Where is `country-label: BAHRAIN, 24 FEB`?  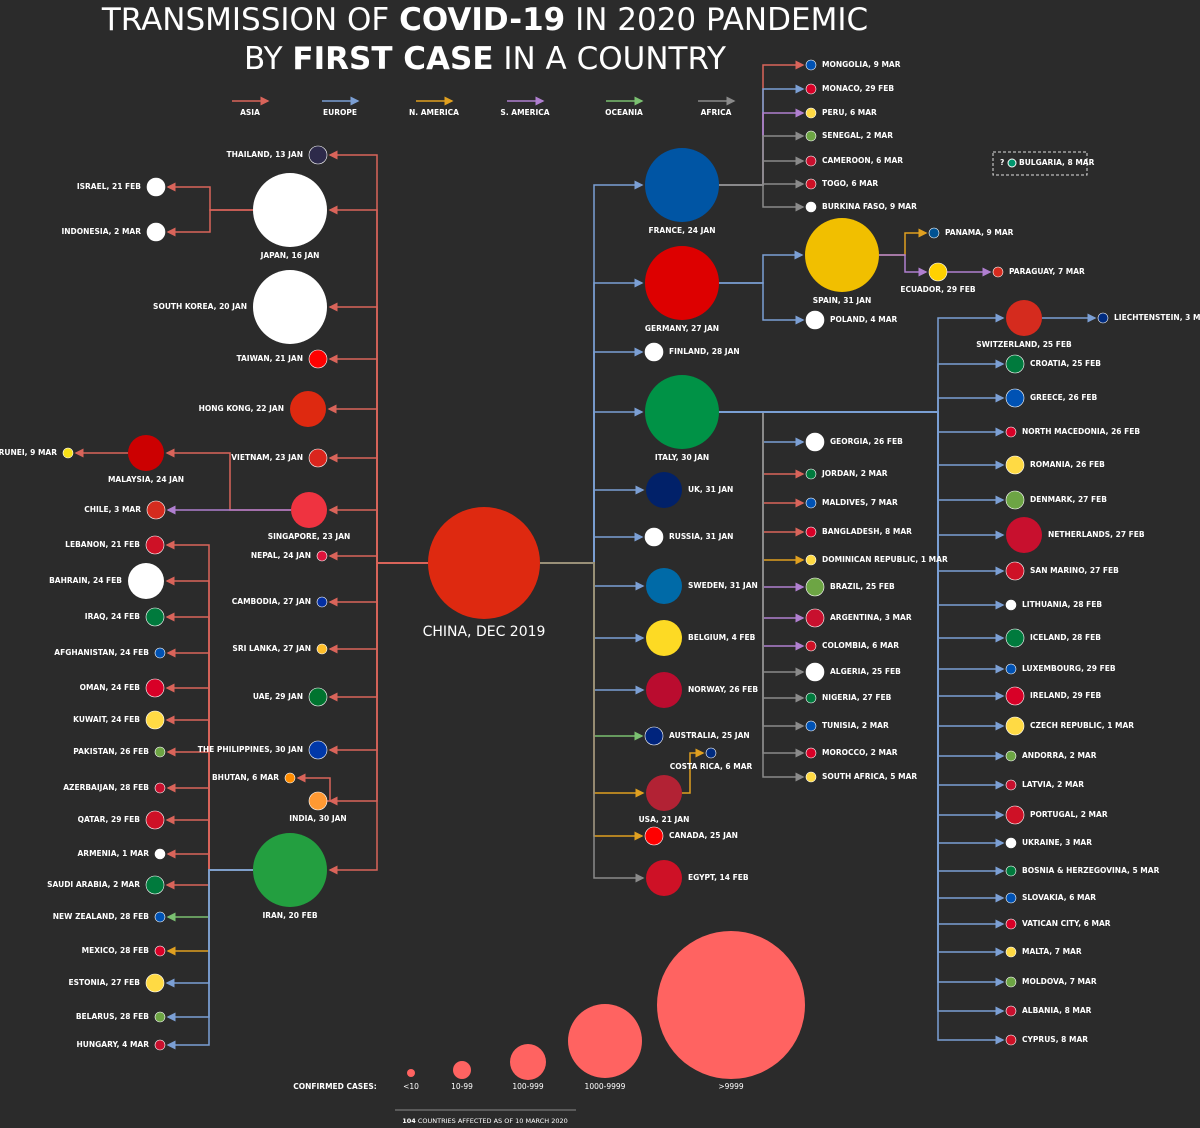
country-label: BAHRAIN, 24 FEB is located at coordinates (85, 580).